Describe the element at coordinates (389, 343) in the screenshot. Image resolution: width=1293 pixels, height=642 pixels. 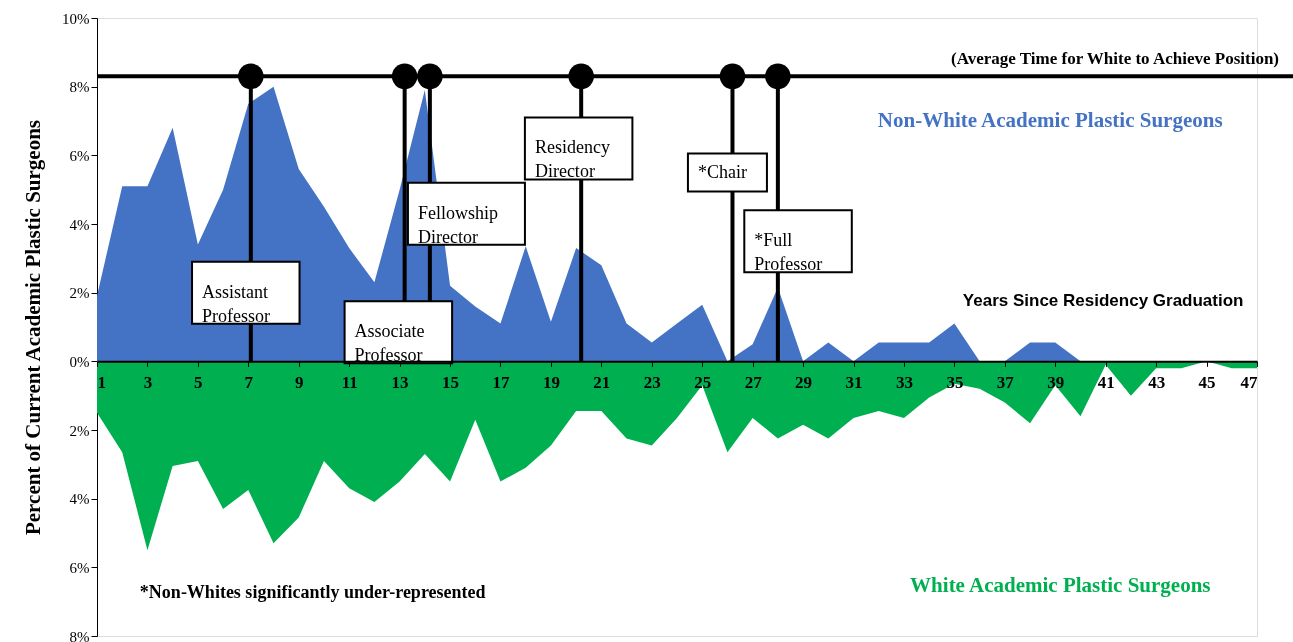
I see `ref-line-label: Associate Professor` at that location.